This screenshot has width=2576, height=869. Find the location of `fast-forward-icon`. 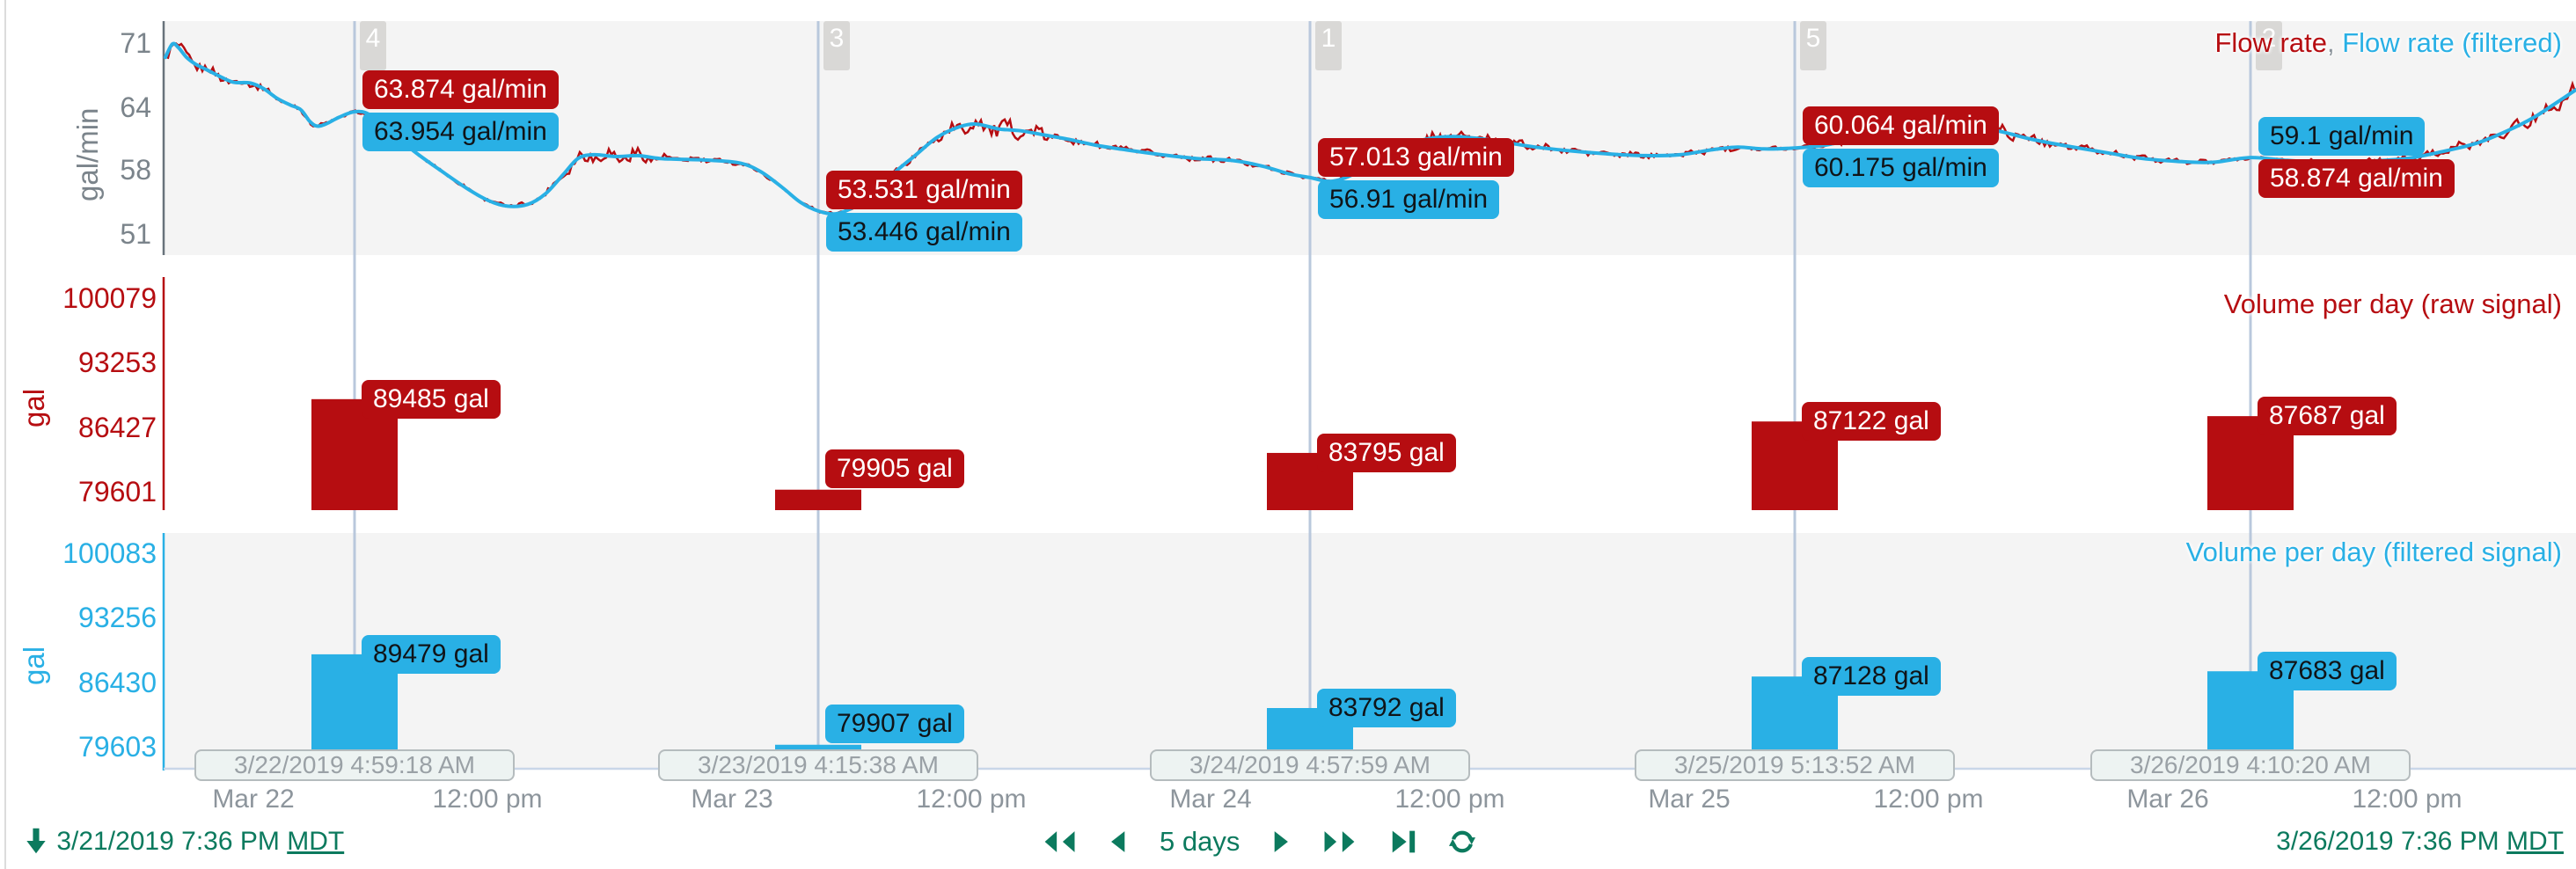

fast-forward-icon is located at coordinates (1339, 841).